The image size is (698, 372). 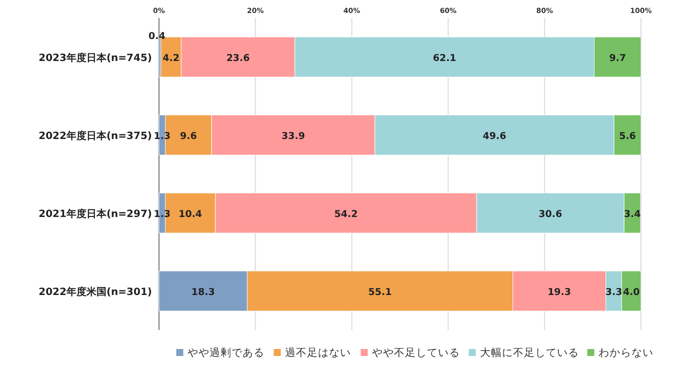 I want to click on data-label: 4.0, so click(x=631, y=292).